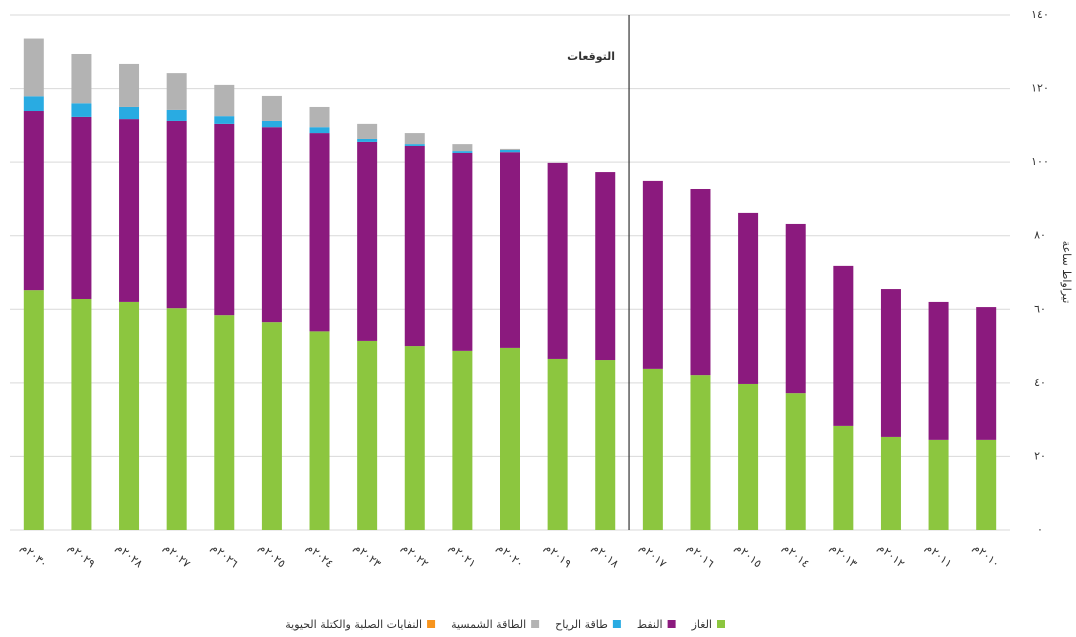  I want to click on x-tick-label: ٢٠٢٥م, so click(272, 556).